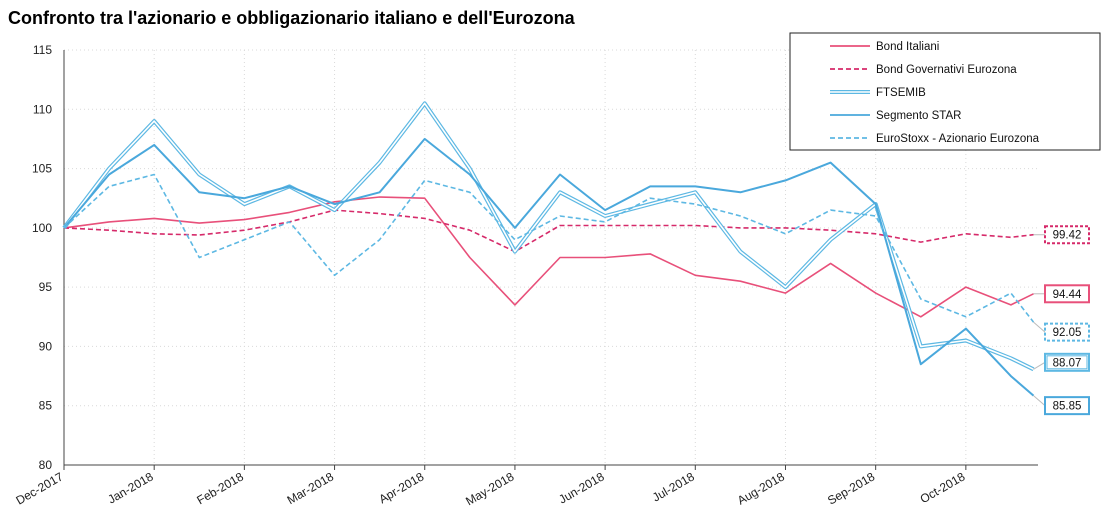  What do you see at coordinates (220, 488) in the screenshot?
I see `x-tick-label: Feb-2018` at bounding box center [220, 488].